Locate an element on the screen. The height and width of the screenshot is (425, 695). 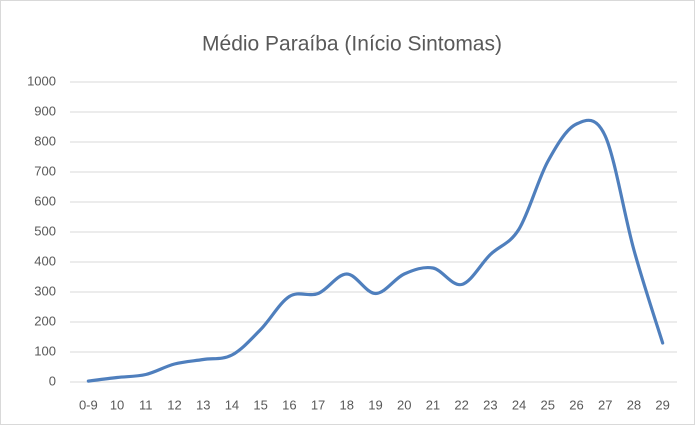
y-tick-label: 900 is located at coordinates (45, 110).